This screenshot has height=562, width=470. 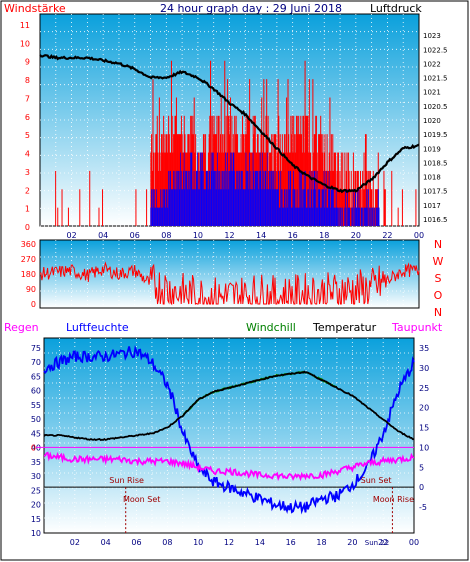 I want to click on direction-tick-label: 90, so click(x=31, y=289).